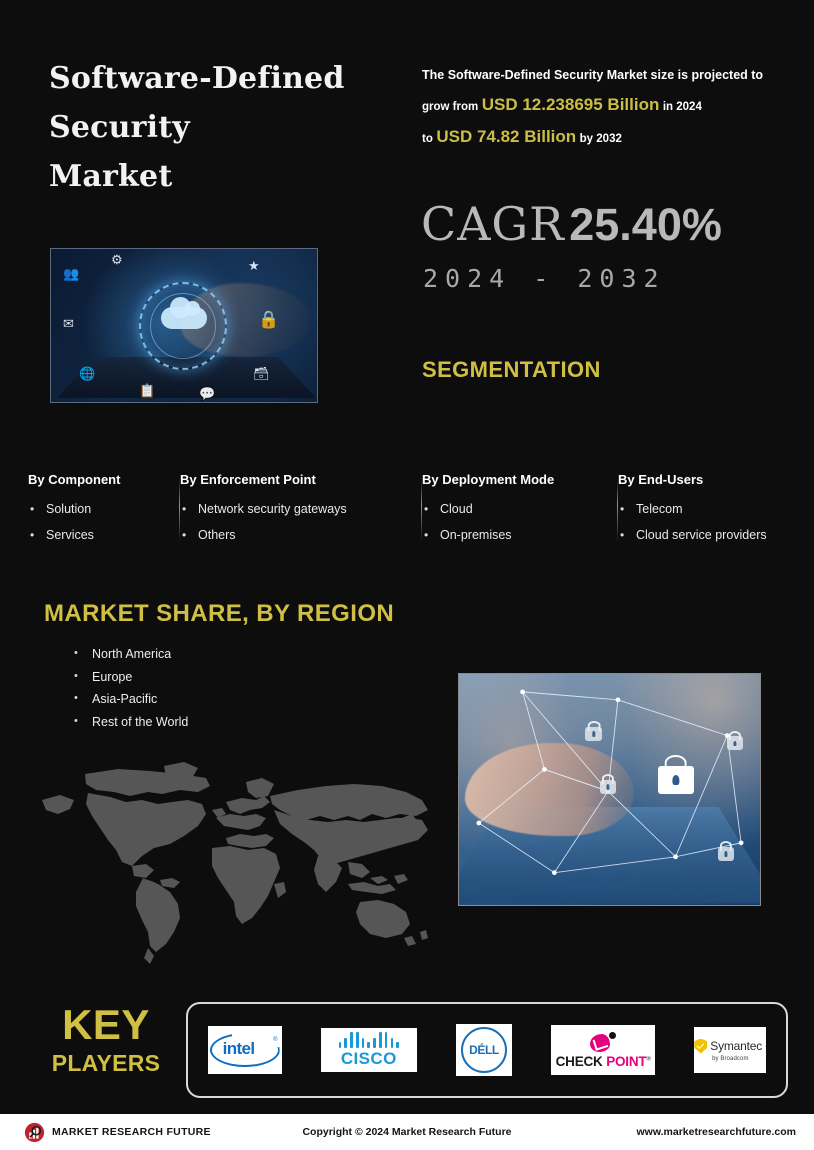  What do you see at coordinates (71, 273) in the screenshot?
I see `users-icon: 👥` at bounding box center [71, 273].